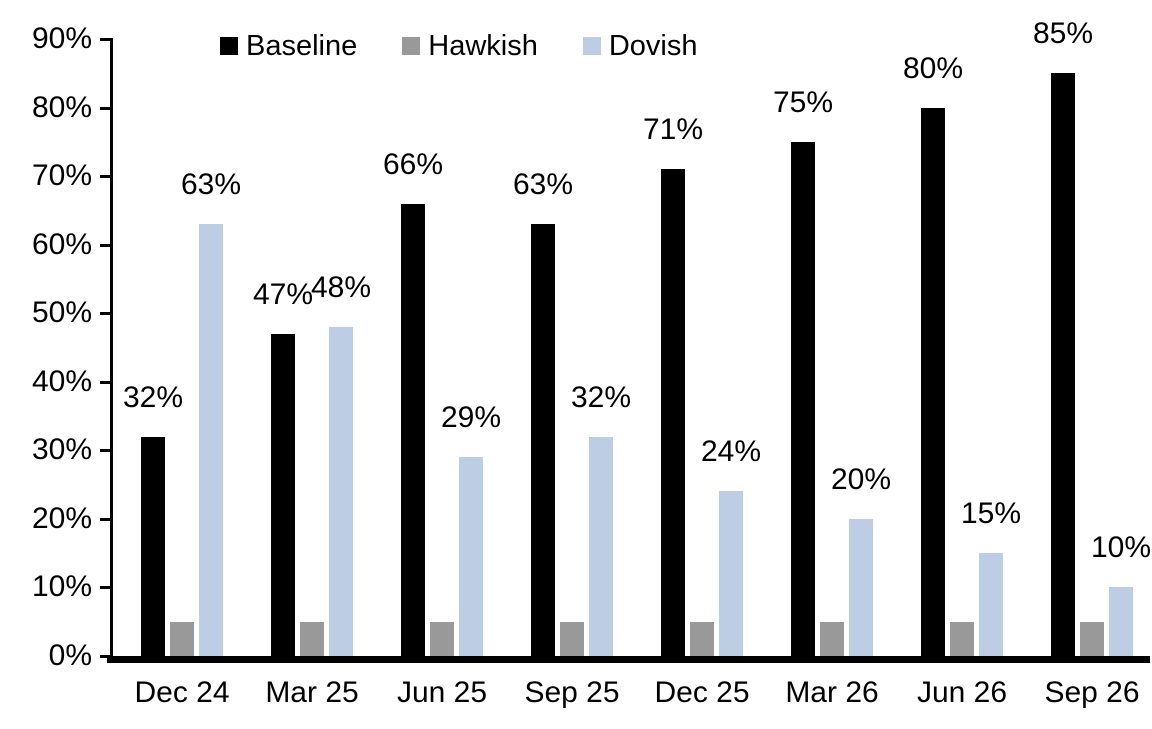  Describe the element at coordinates (61, 107) in the screenshot. I see `y-axis-label: 80%` at that location.